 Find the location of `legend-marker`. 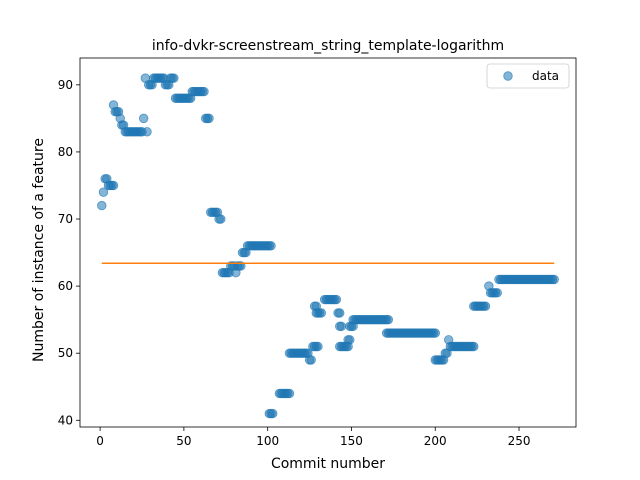

legend-marker is located at coordinates (508, 76).